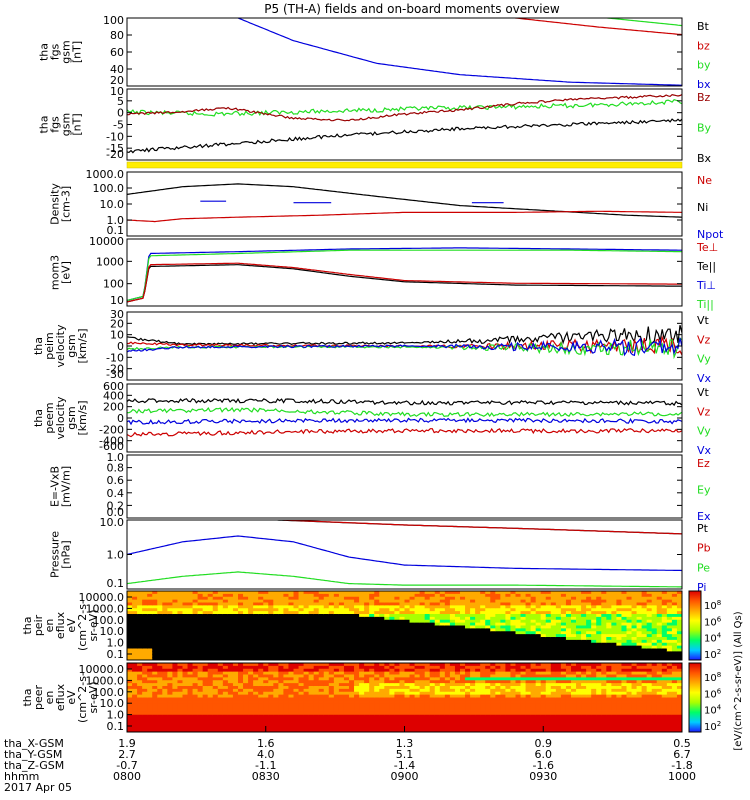 The image size is (750, 800). I want to click on y-tick-label: 100, so click(113, 20).